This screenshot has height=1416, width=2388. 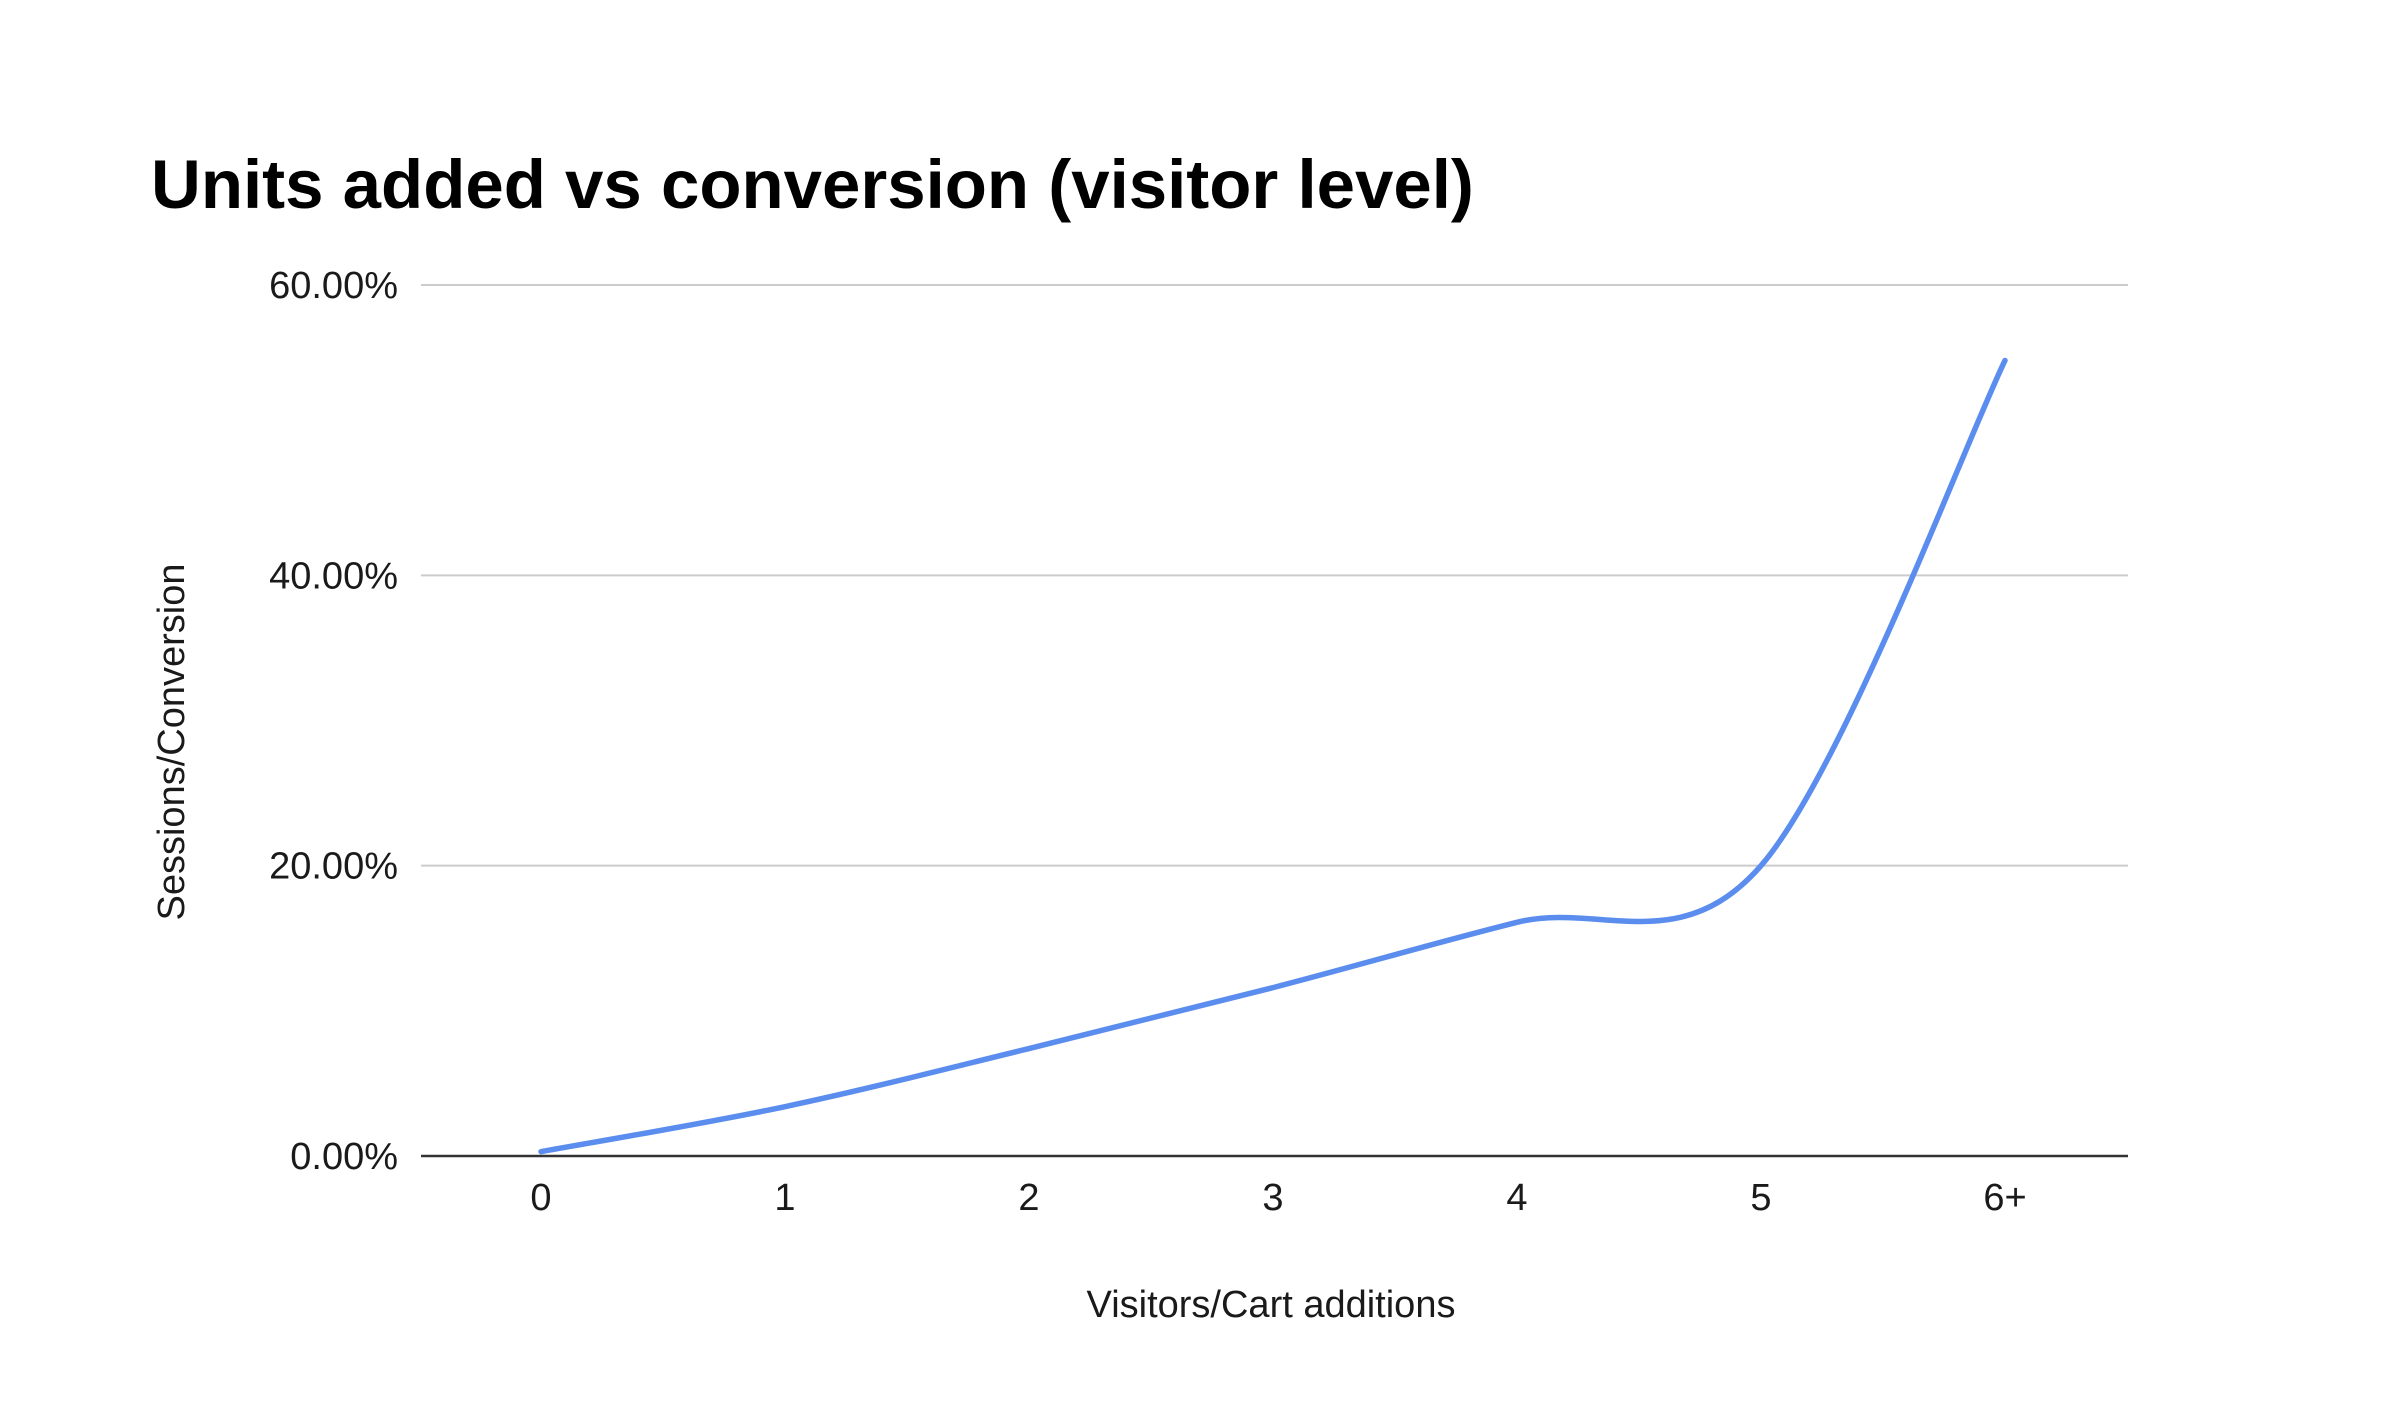 I want to click on x-axis-ticks: 0 1 2 3 4 5 6+, so click(x=1278, y=1198).